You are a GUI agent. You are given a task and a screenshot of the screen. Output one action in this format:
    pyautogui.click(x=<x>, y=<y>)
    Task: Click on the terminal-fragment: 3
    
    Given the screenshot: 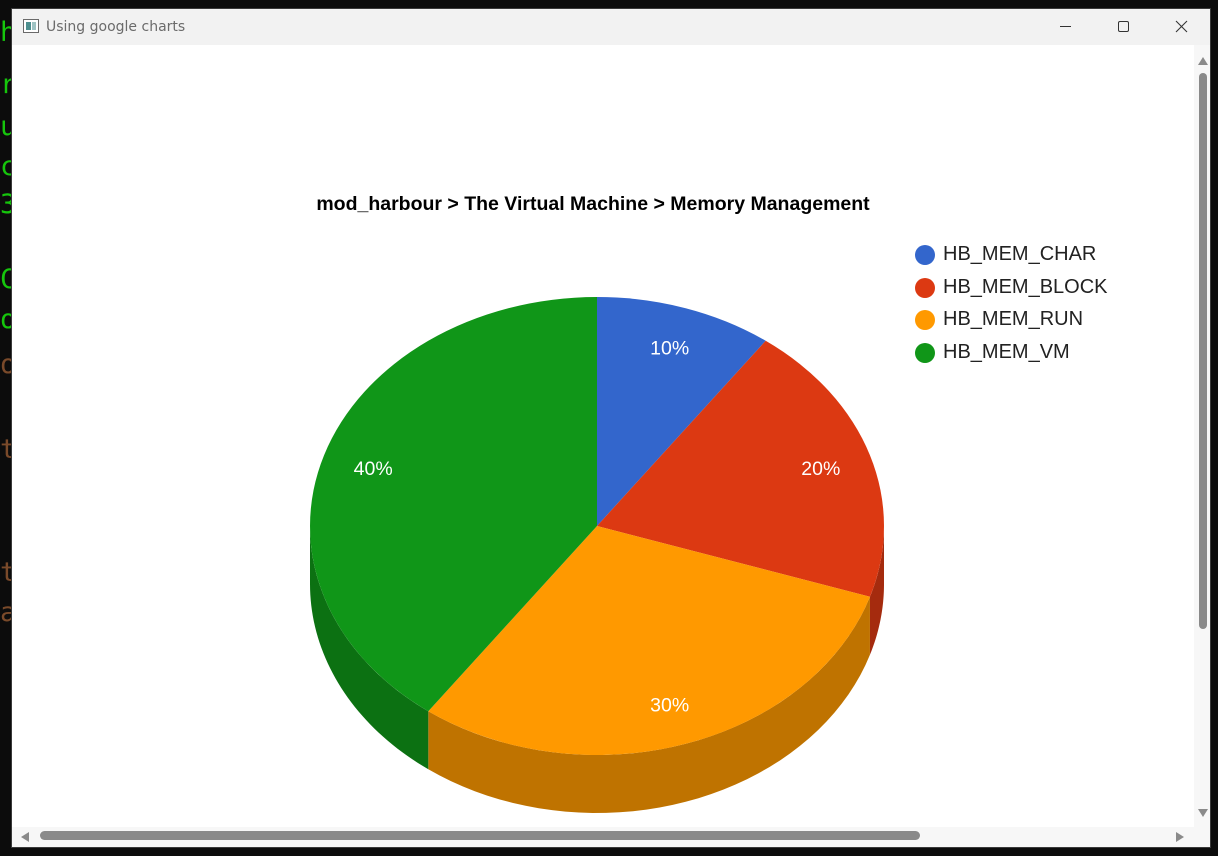 What is the action you would take?
    pyautogui.click(x=7, y=205)
    